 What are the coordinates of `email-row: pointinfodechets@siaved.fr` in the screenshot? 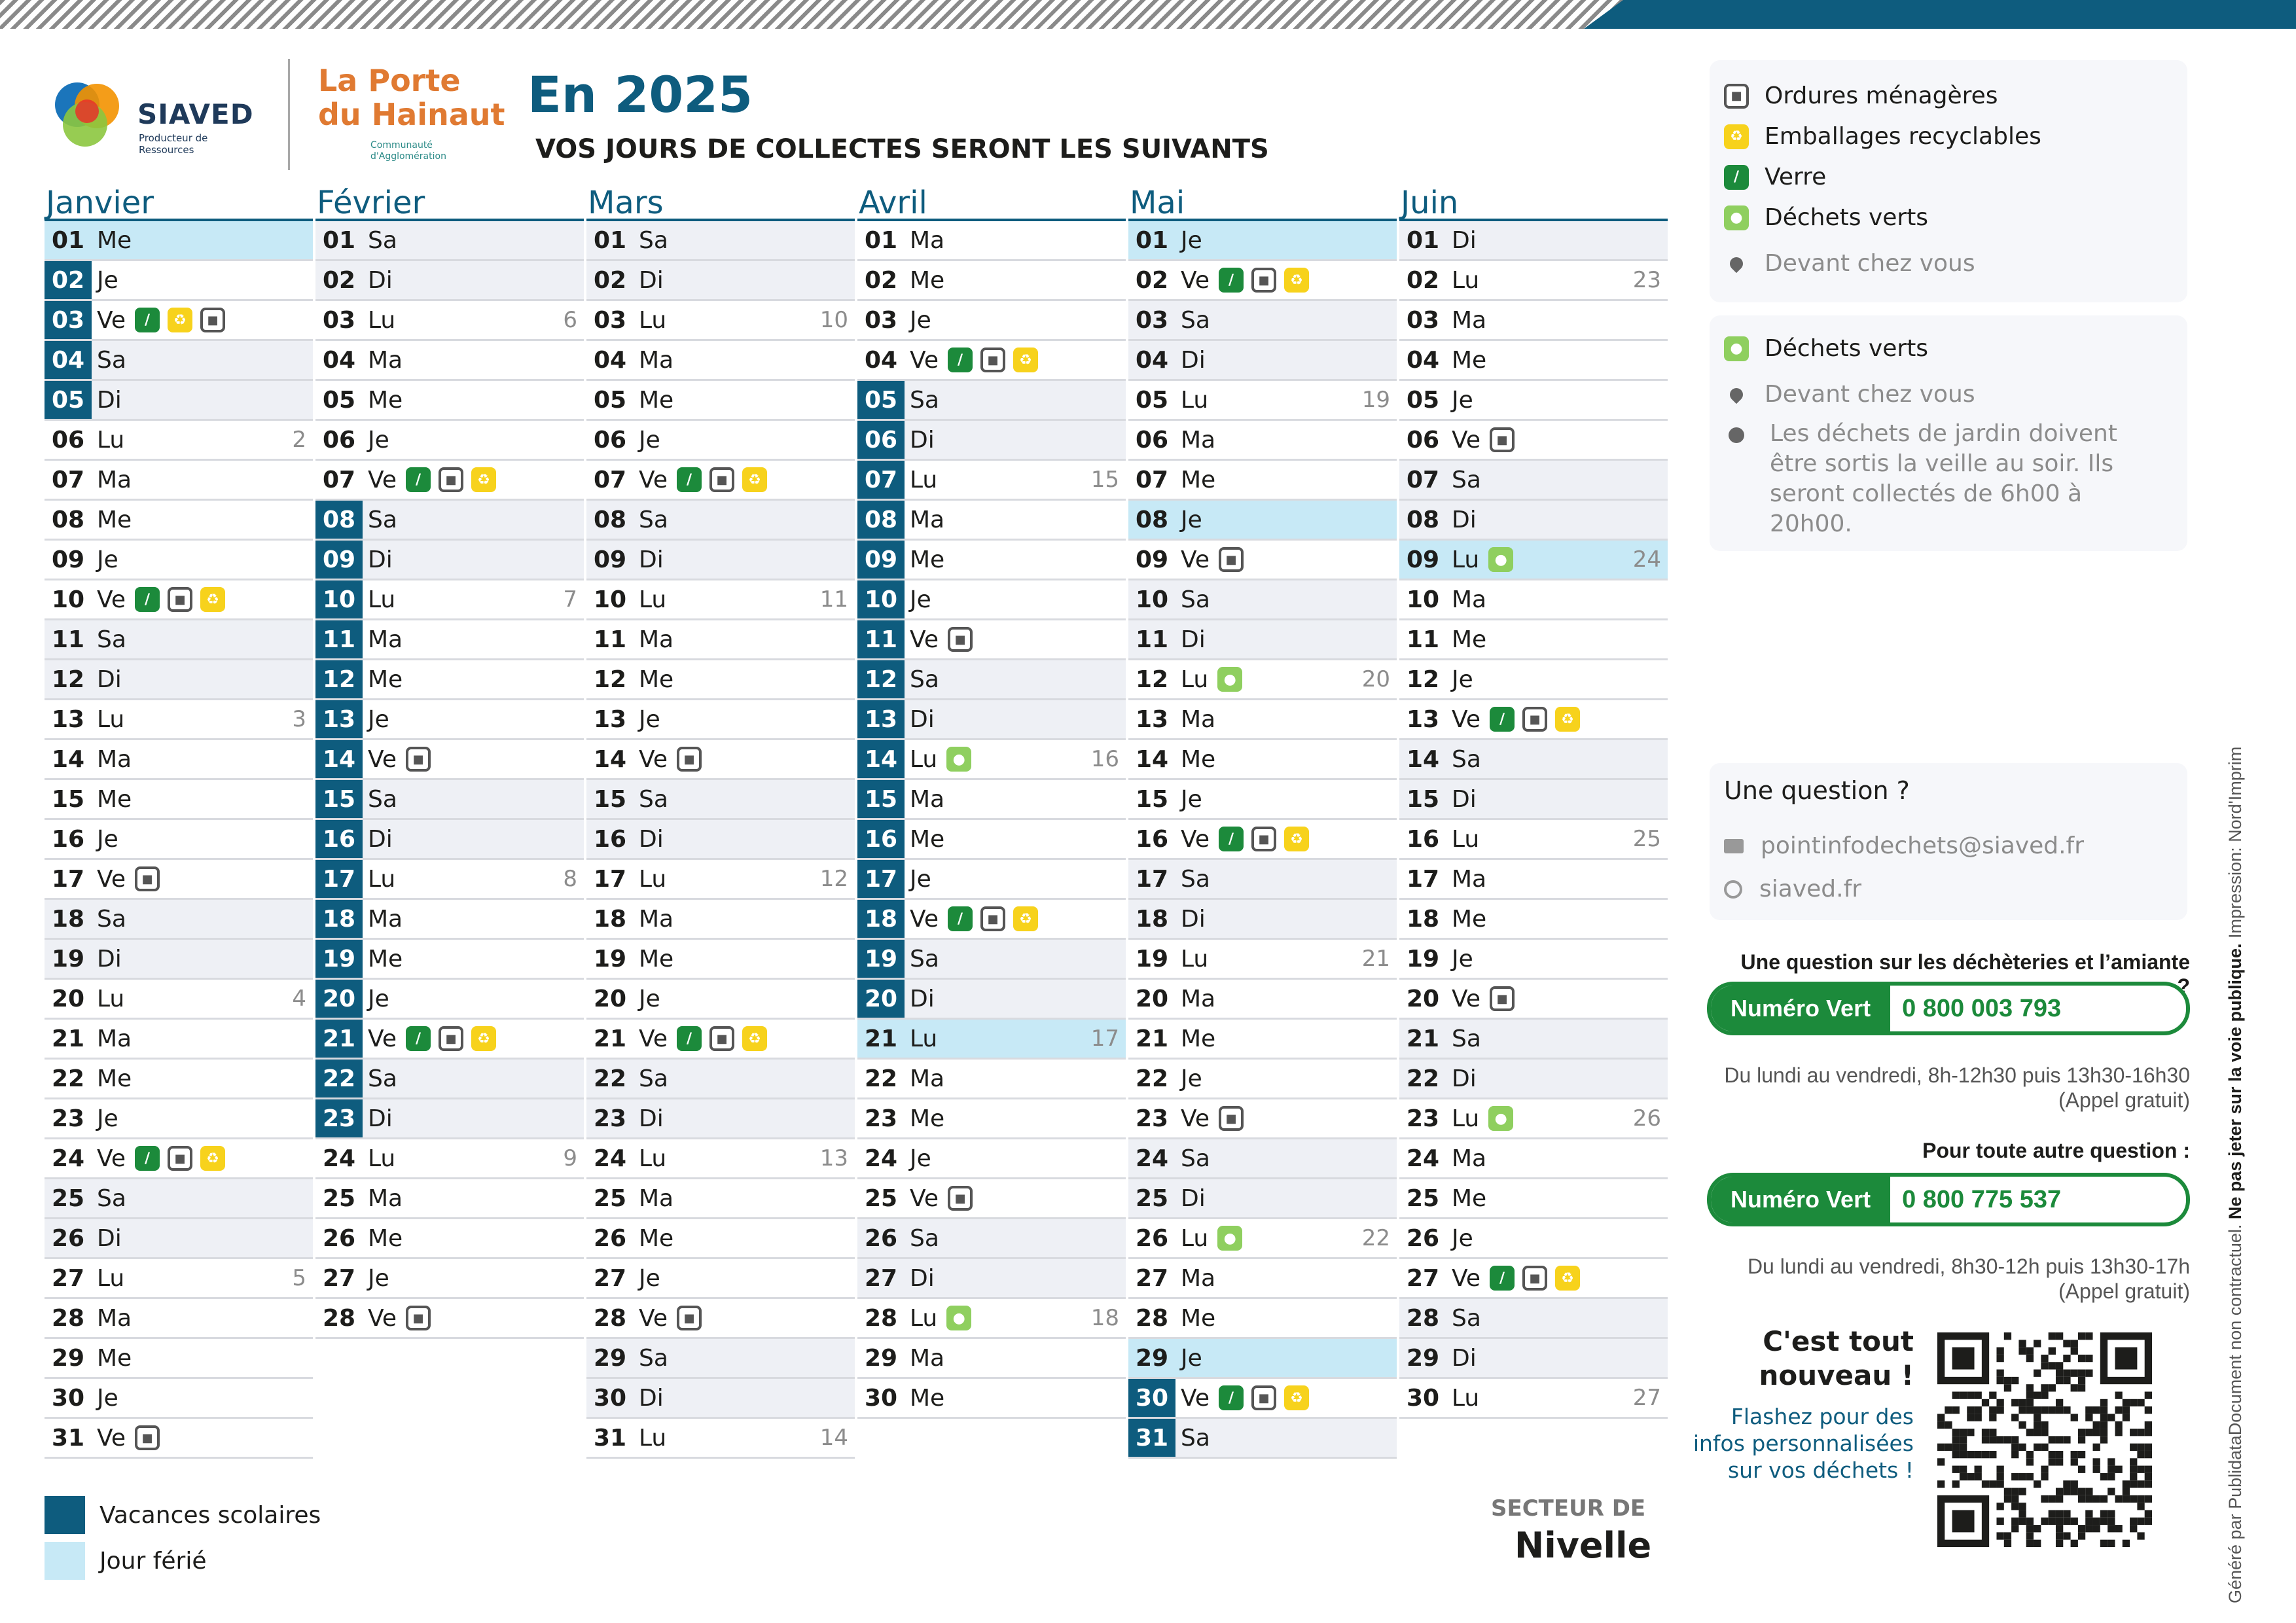 It's located at (1904, 845).